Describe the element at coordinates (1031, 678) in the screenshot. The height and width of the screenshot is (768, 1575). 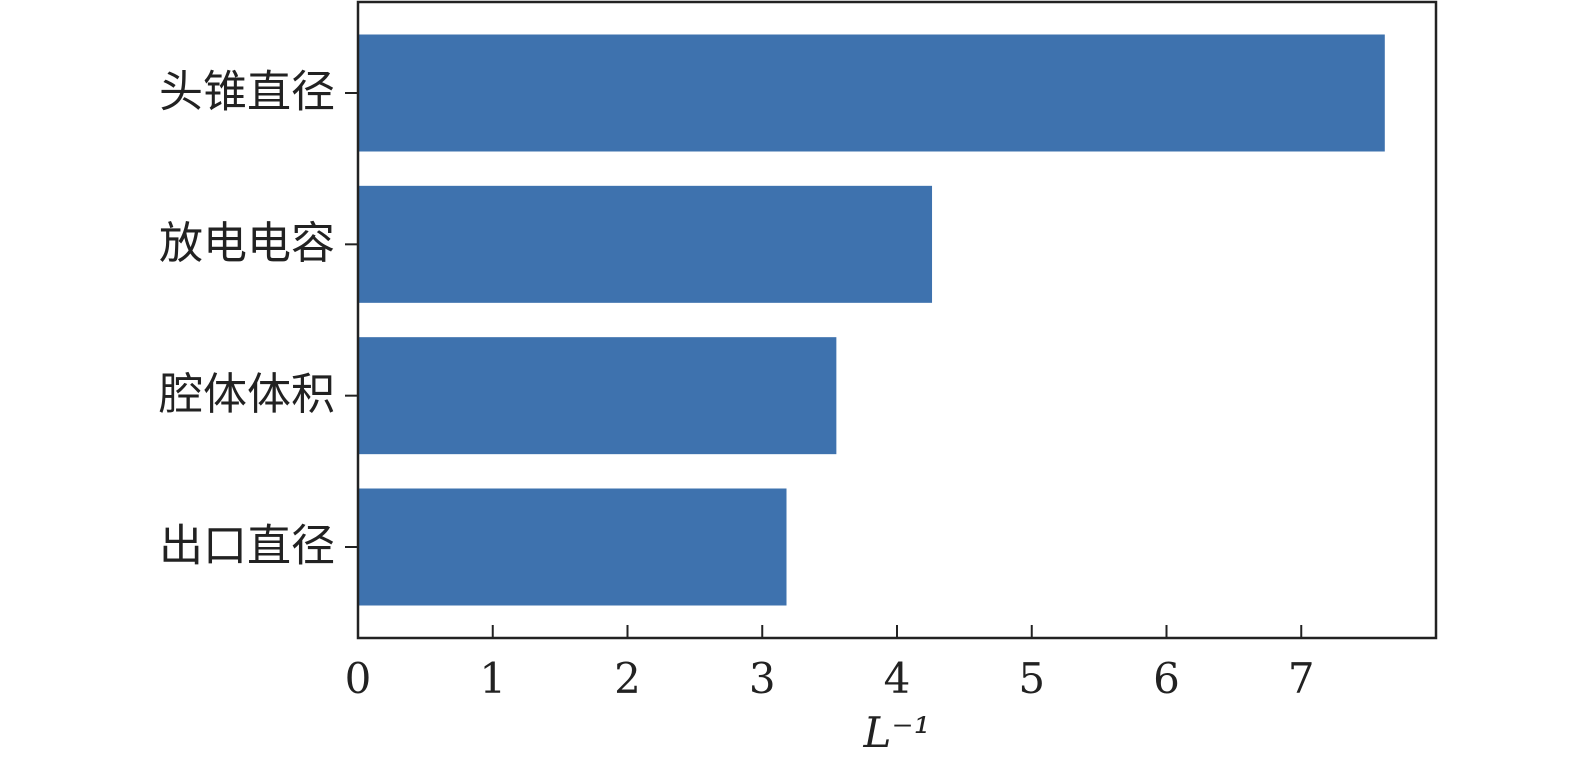
I see `x-tick-label: 5` at that location.